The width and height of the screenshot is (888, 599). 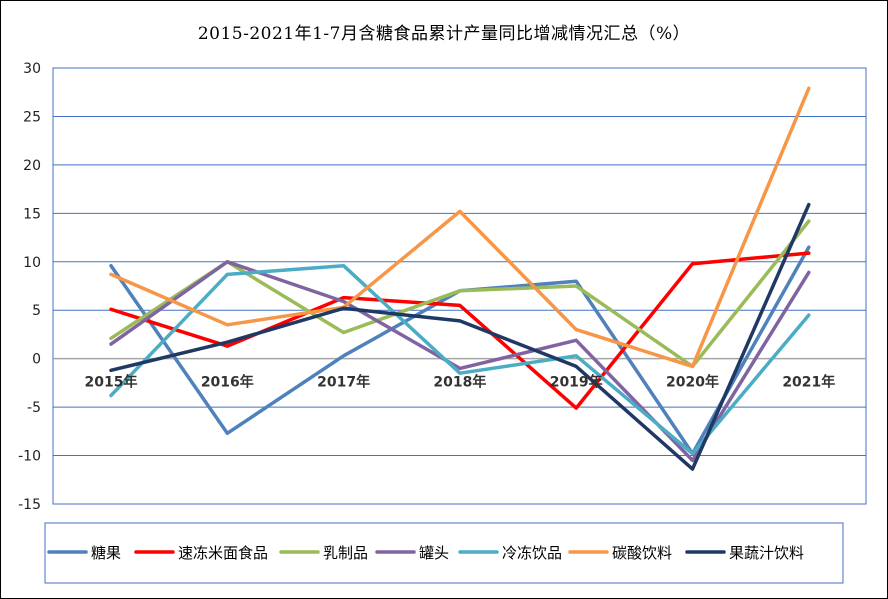 What do you see at coordinates (642, 553) in the screenshot?
I see `legend-label: 碳酸饮料` at bounding box center [642, 553].